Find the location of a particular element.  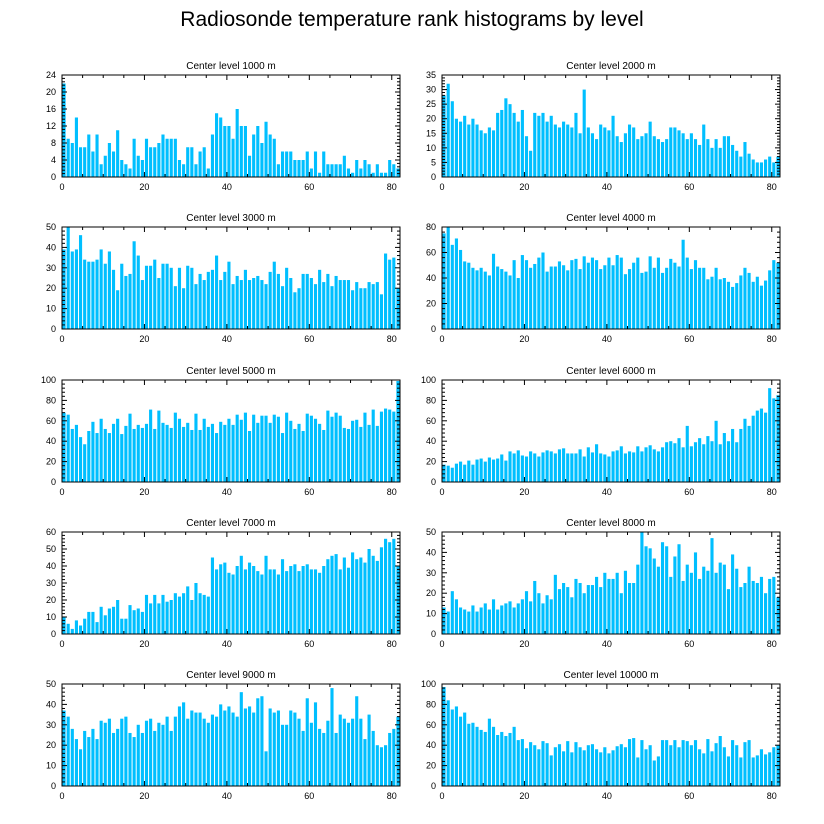

y-tick-label: 20 is located at coordinates (51, 600).